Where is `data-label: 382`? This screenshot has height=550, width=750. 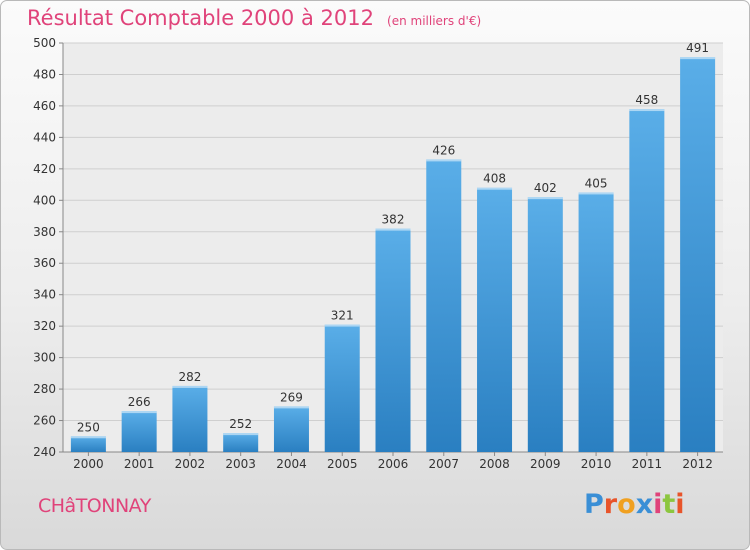
data-label: 382 is located at coordinates (393, 220).